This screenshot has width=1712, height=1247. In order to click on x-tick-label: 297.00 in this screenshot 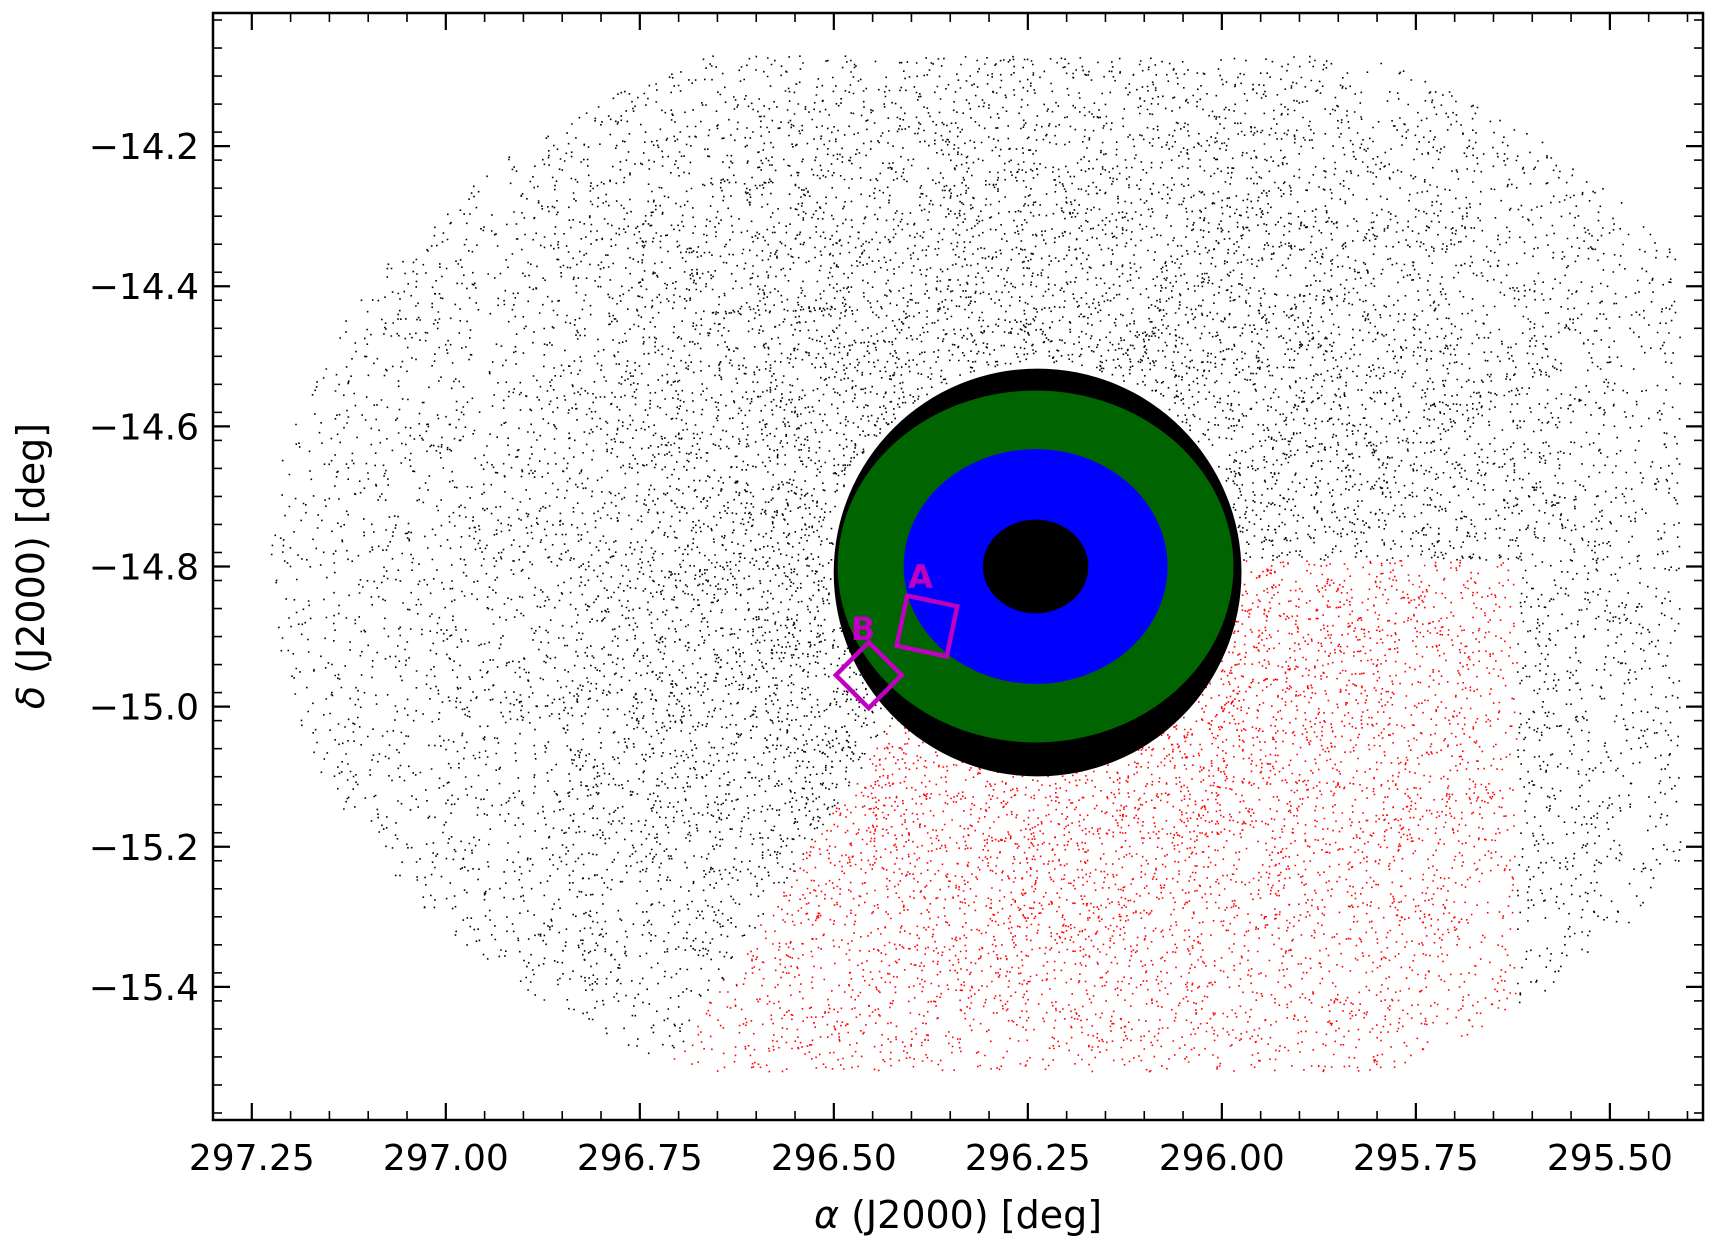, I will do `click(446, 1158)`.